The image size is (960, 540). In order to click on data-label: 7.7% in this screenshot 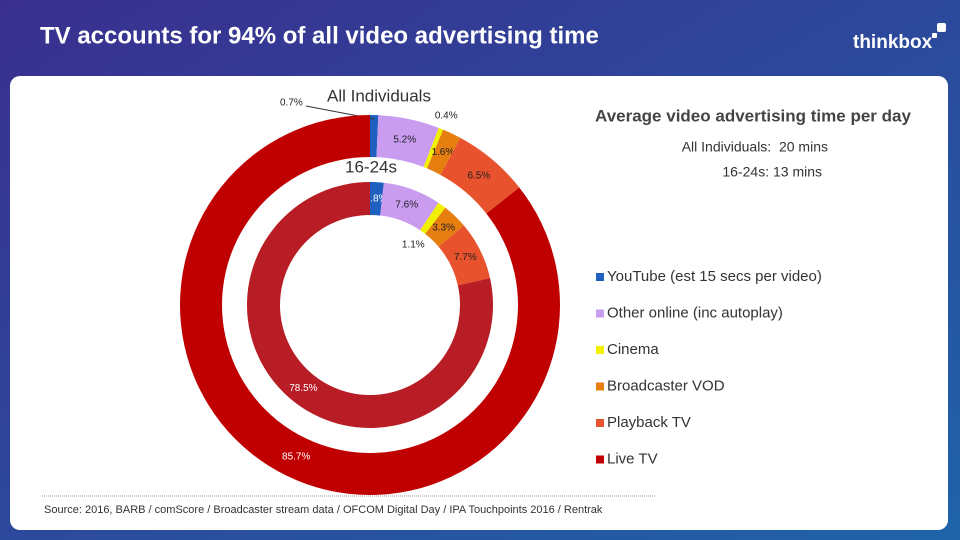, I will do `click(465, 257)`.